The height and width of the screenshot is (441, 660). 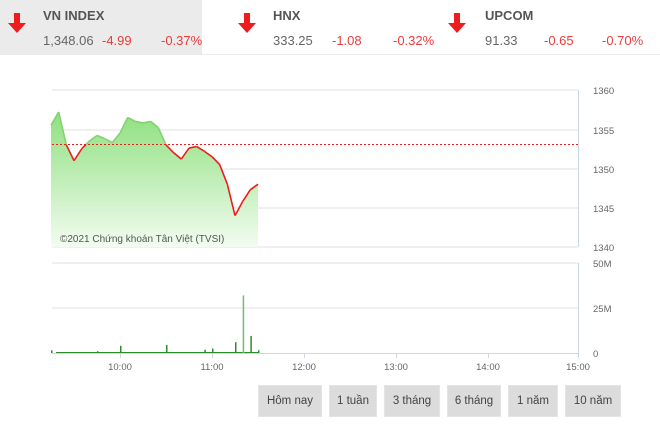 I want to click on index-name: UPCOM, so click(x=509, y=15).